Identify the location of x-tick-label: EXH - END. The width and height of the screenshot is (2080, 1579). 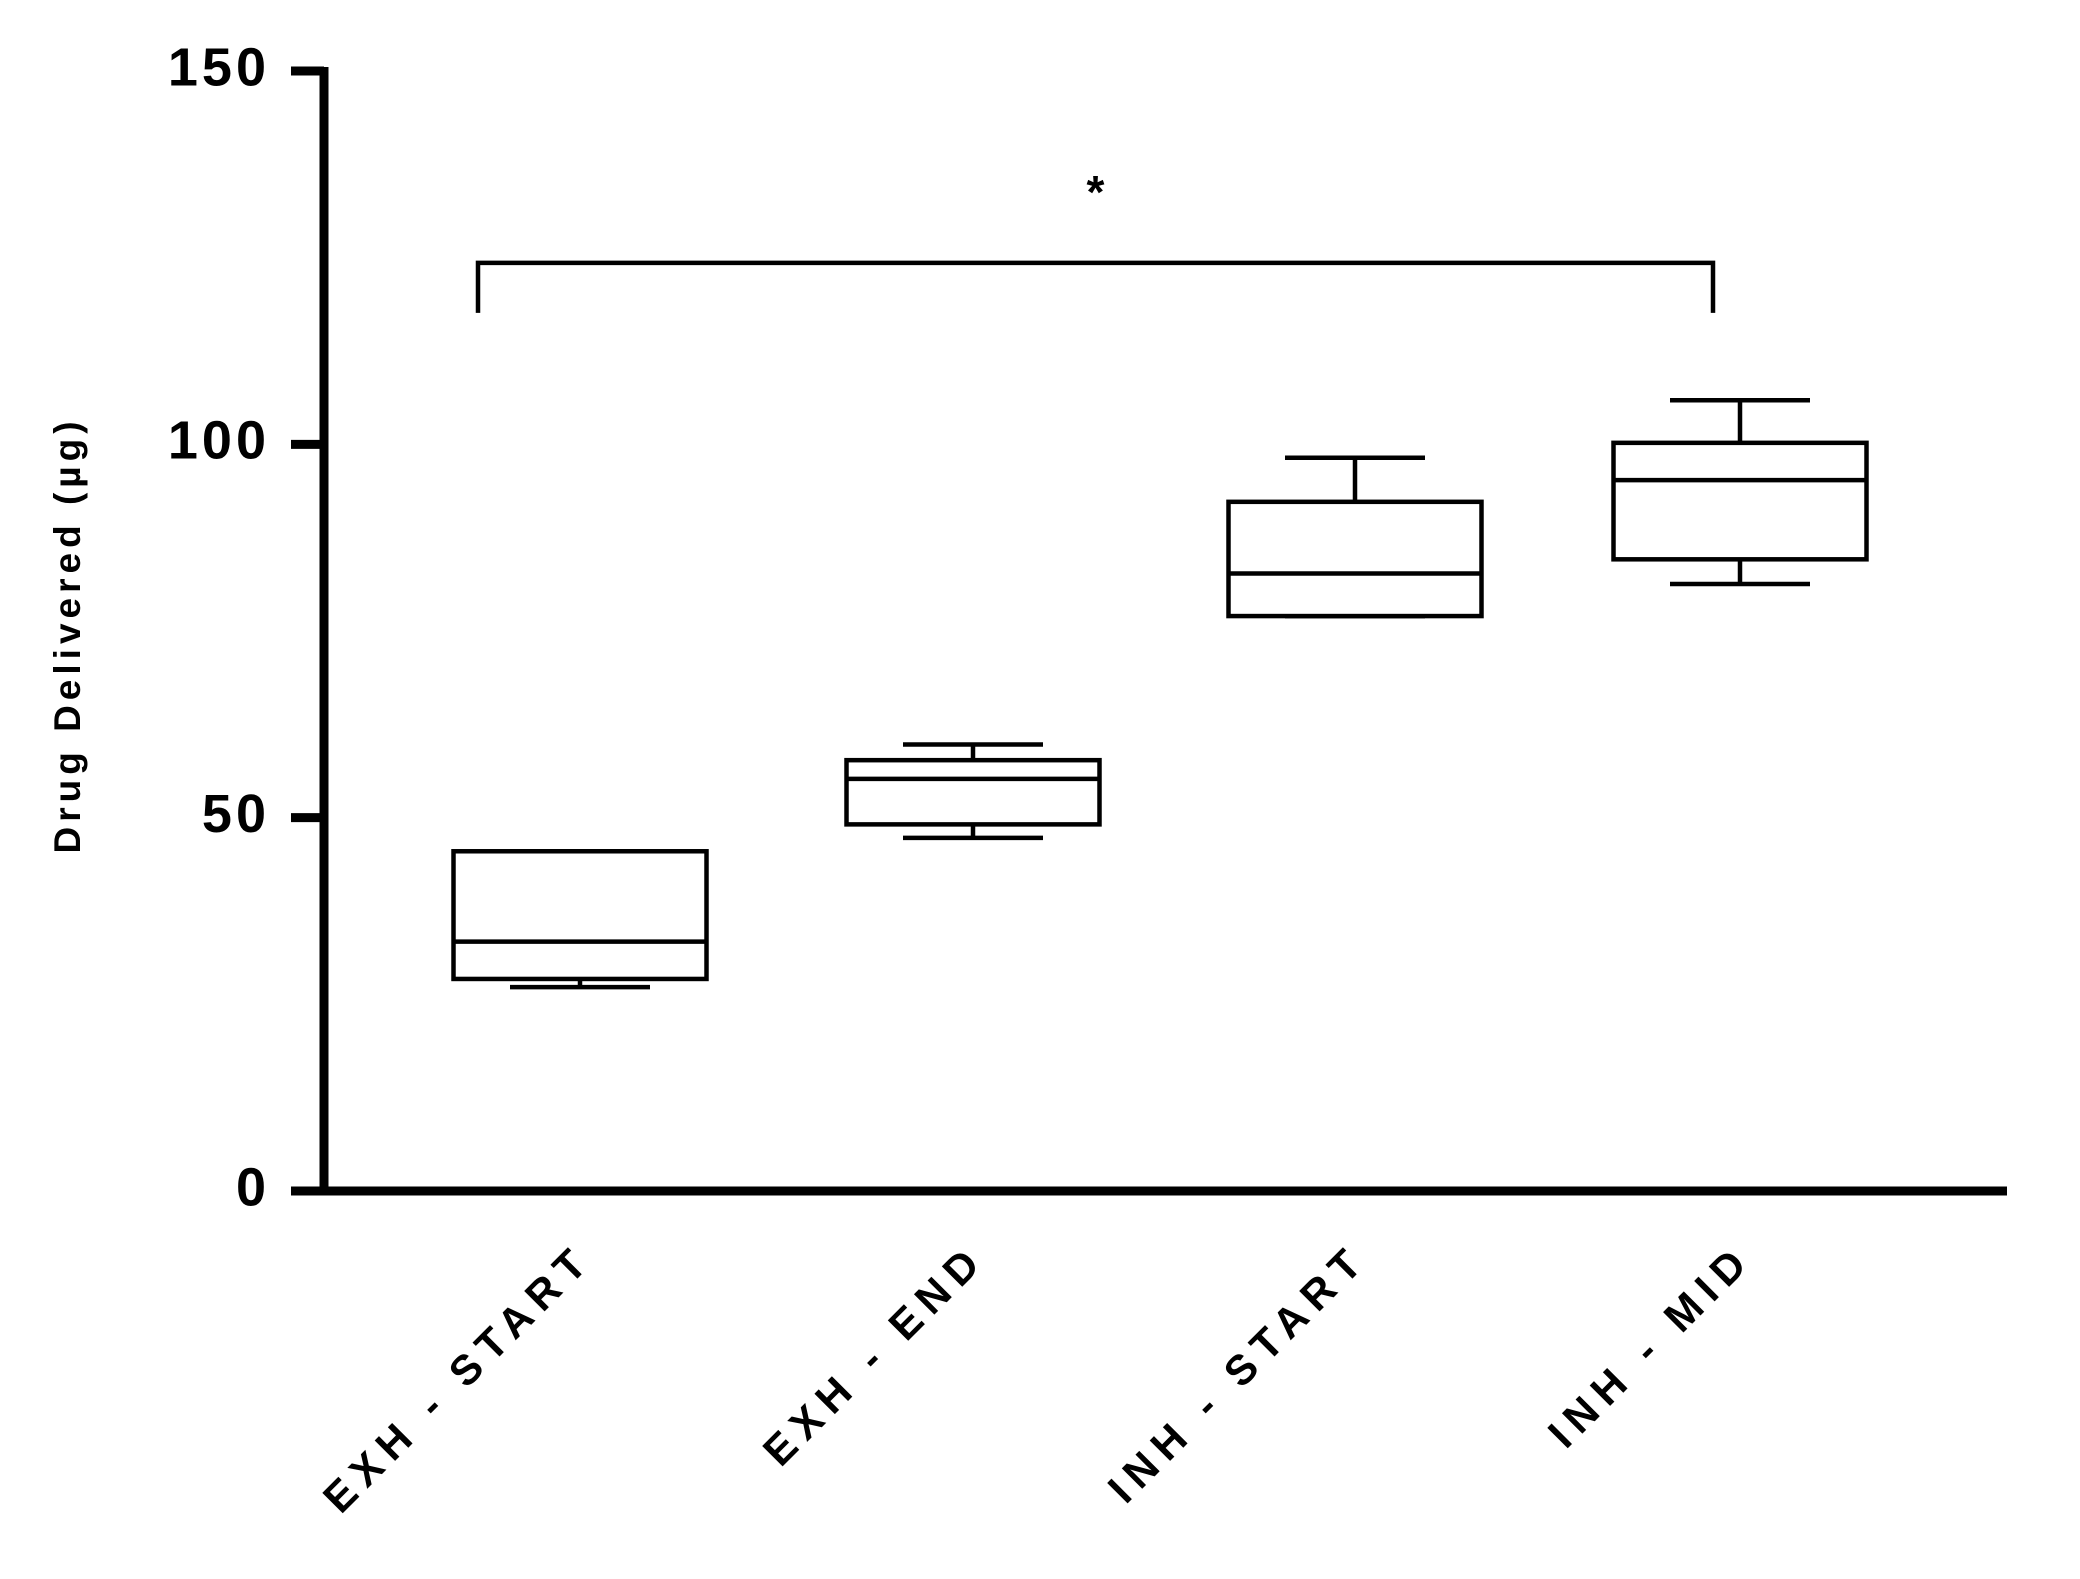
(874, 1354).